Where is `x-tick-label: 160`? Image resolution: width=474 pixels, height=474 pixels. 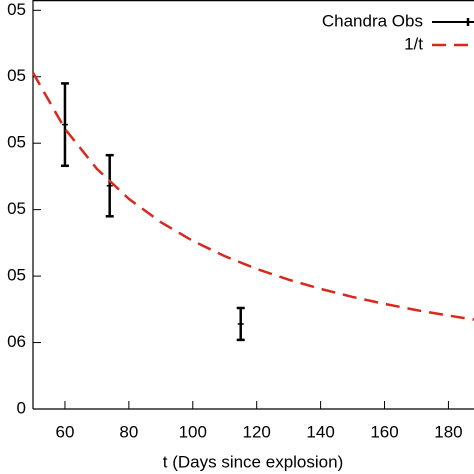 x-tick-label: 160 is located at coordinates (384, 431).